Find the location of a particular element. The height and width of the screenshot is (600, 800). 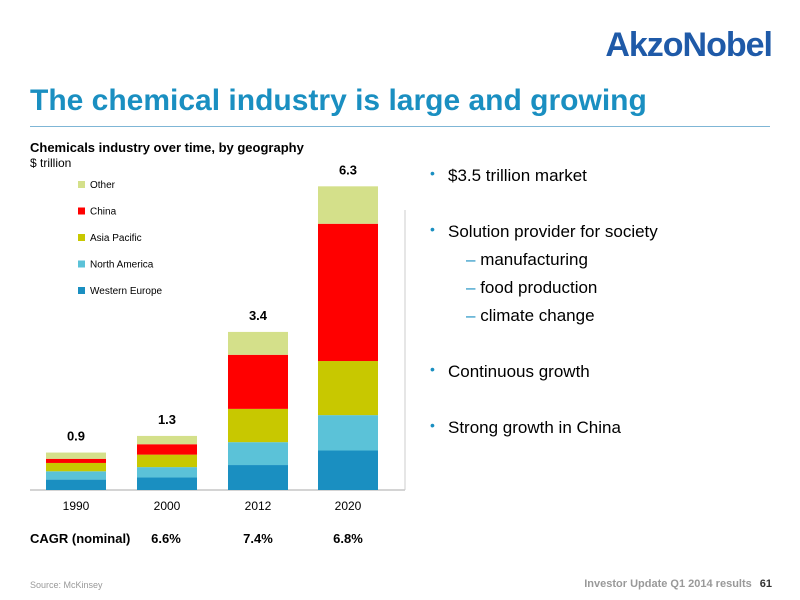

sub-bullet-text: manufacturing is located at coordinates (534, 259).